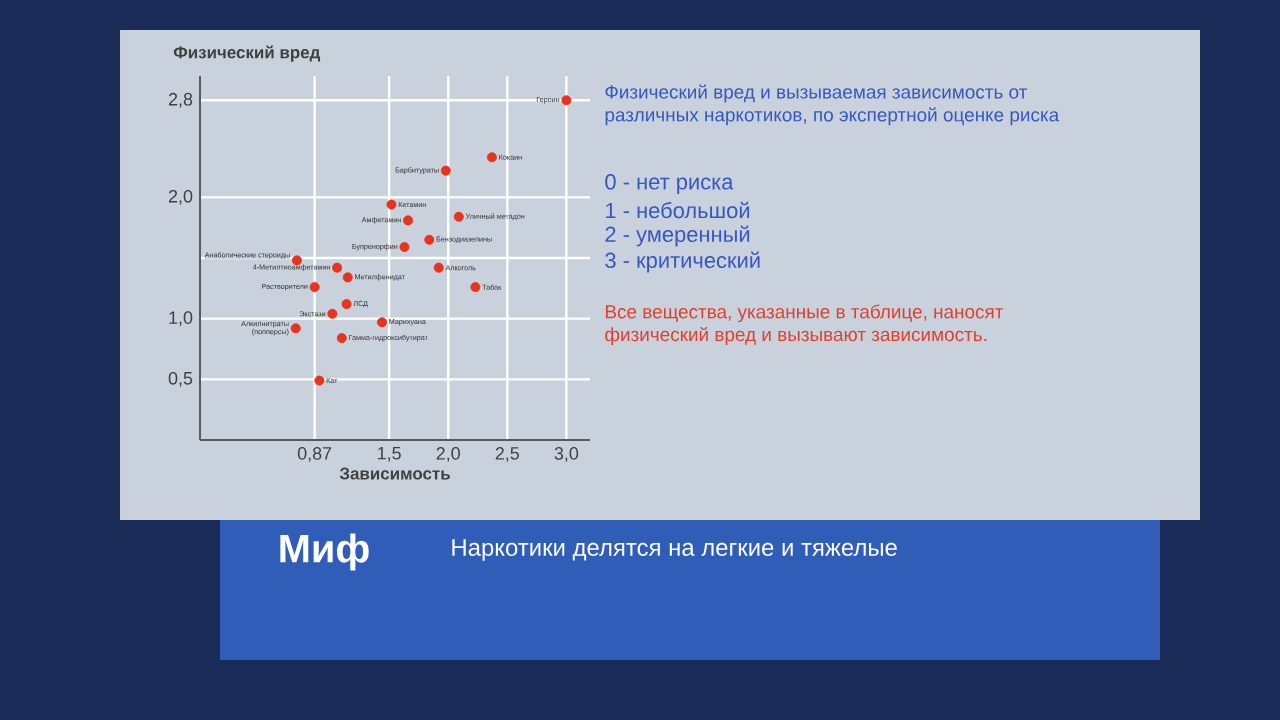 The width and height of the screenshot is (1280, 720). Describe the element at coordinates (314, 454) in the screenshot. I see `x-tick-label: 0,87` at that location.